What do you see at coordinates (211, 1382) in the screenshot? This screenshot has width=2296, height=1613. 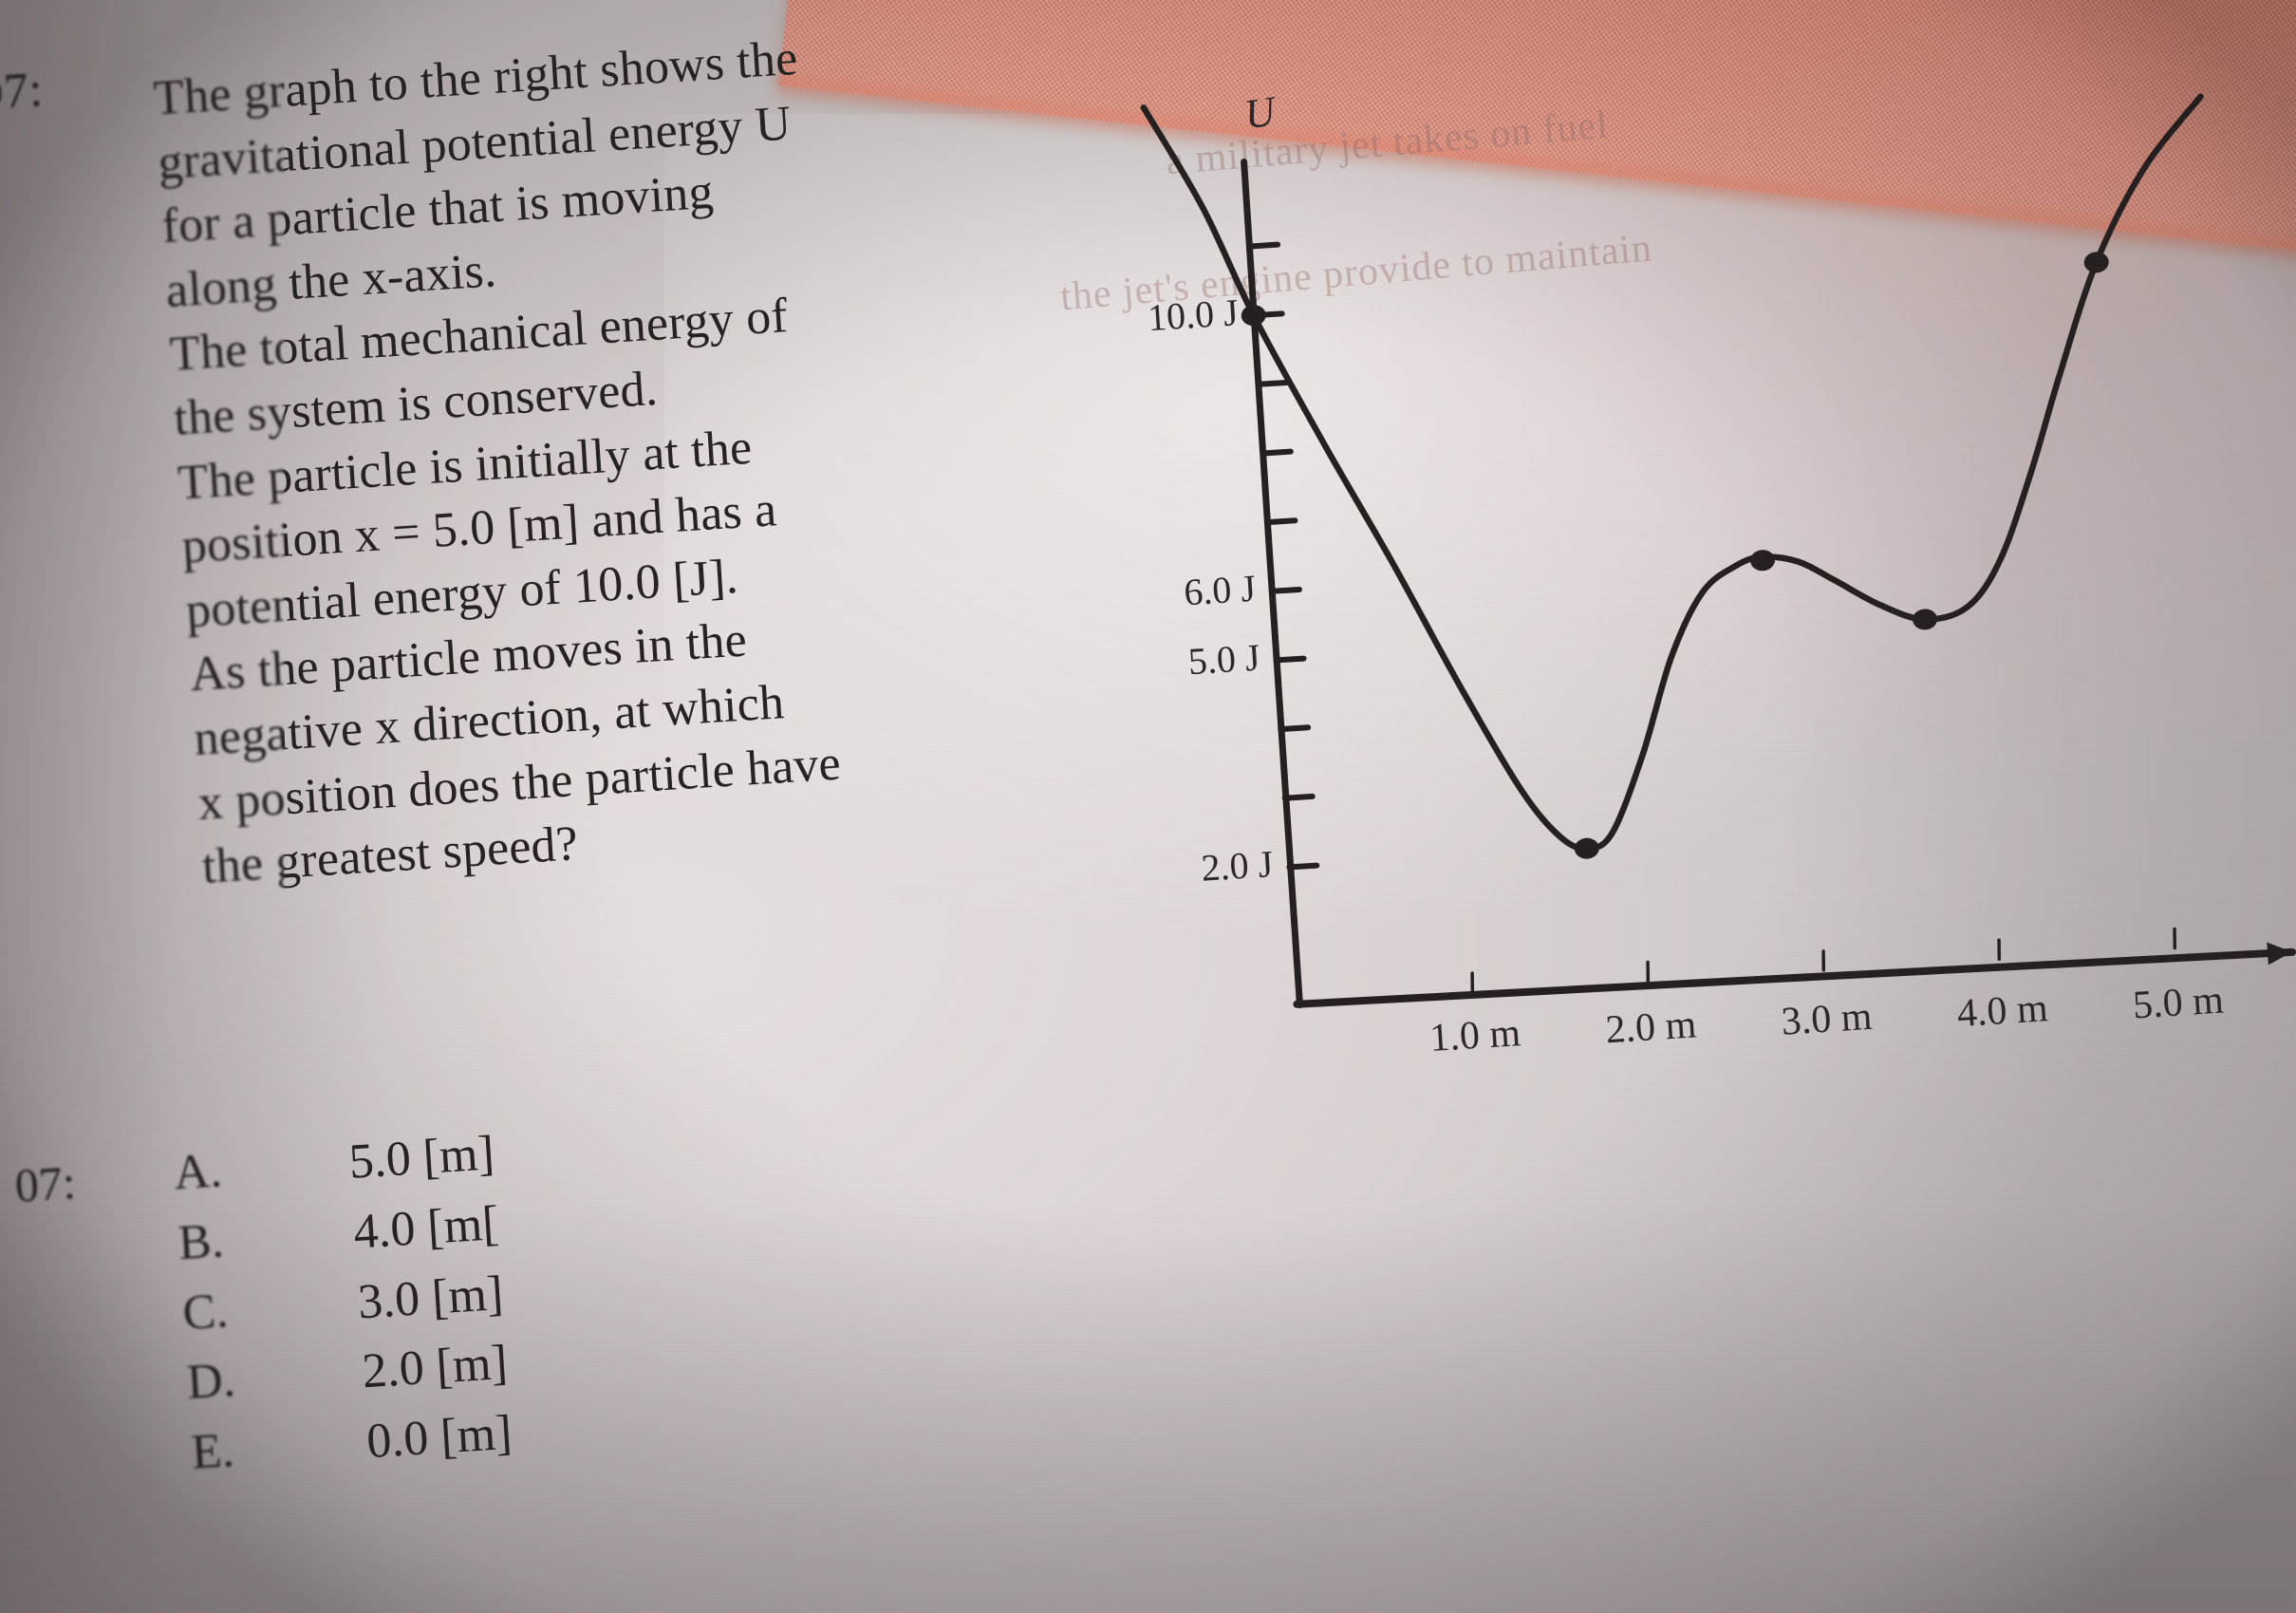 I see `answer-letter: D.` at bounding box center [211, 1382].